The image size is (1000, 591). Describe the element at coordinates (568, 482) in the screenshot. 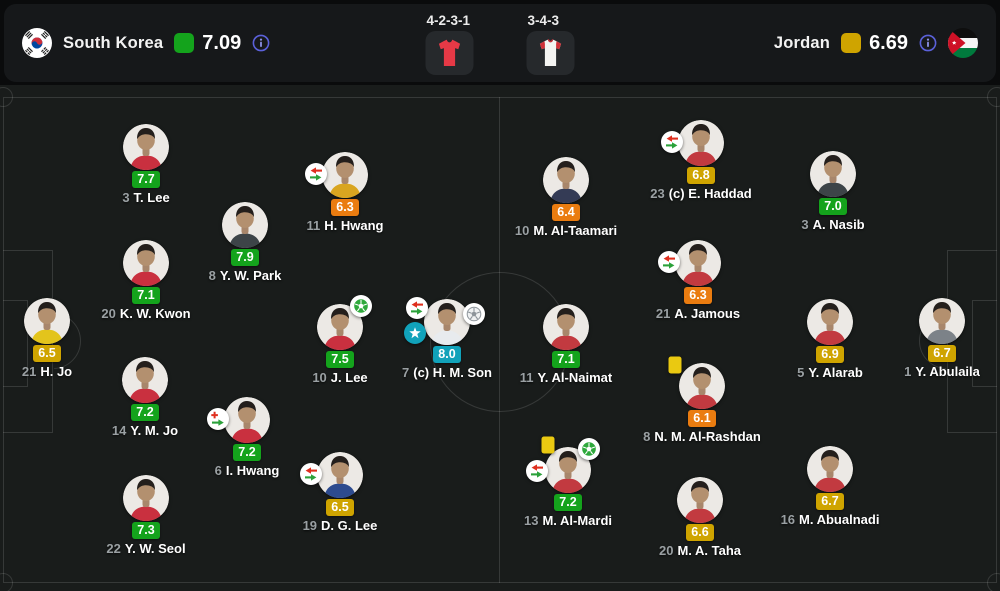

I see `player-away-13: 7.2 13 M. Al-Mardi` at that location.